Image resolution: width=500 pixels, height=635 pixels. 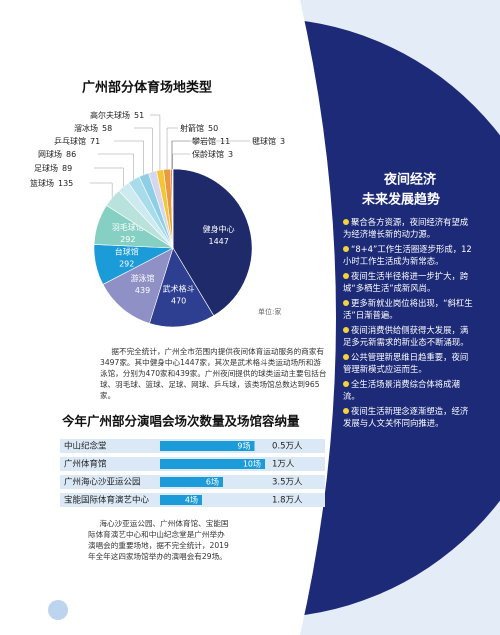 I want to click on slice-name: 游泳馆, so click(x=143, y=278).